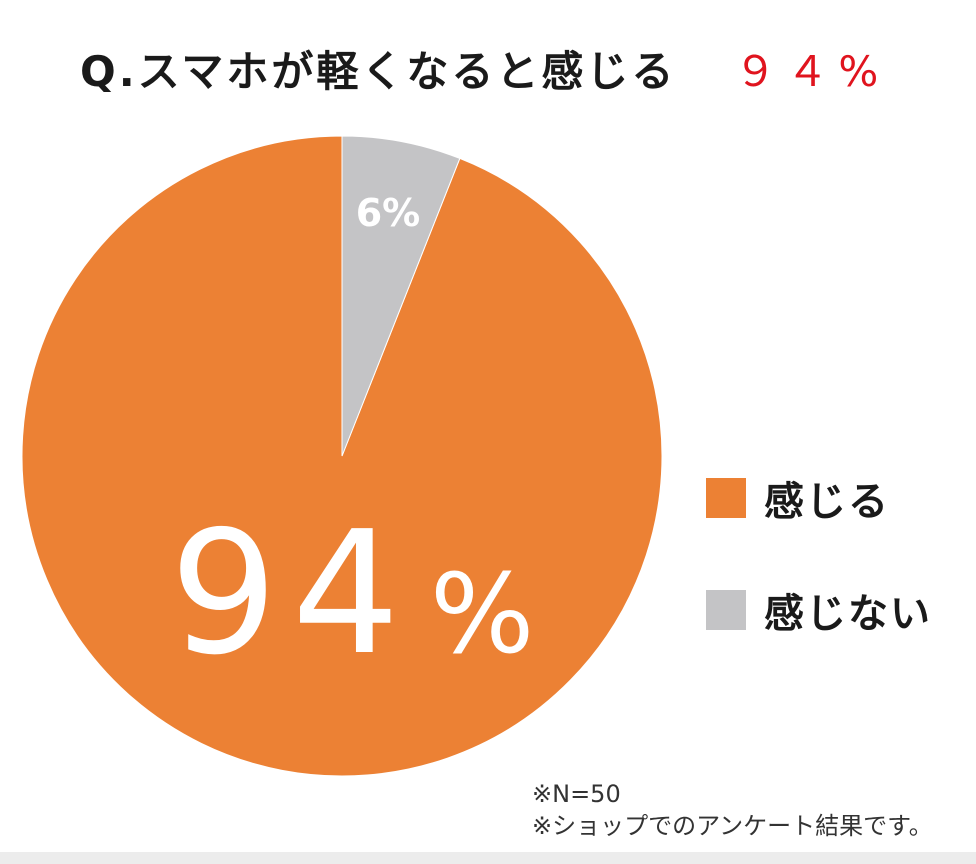 The height and width of the screenshot is (864, 976). What do you see at coordinates (732, 826) in the screenshot?
I see `footnote-source: ※ショップでのアンケート結果です。` at bounding box center [732, 826].